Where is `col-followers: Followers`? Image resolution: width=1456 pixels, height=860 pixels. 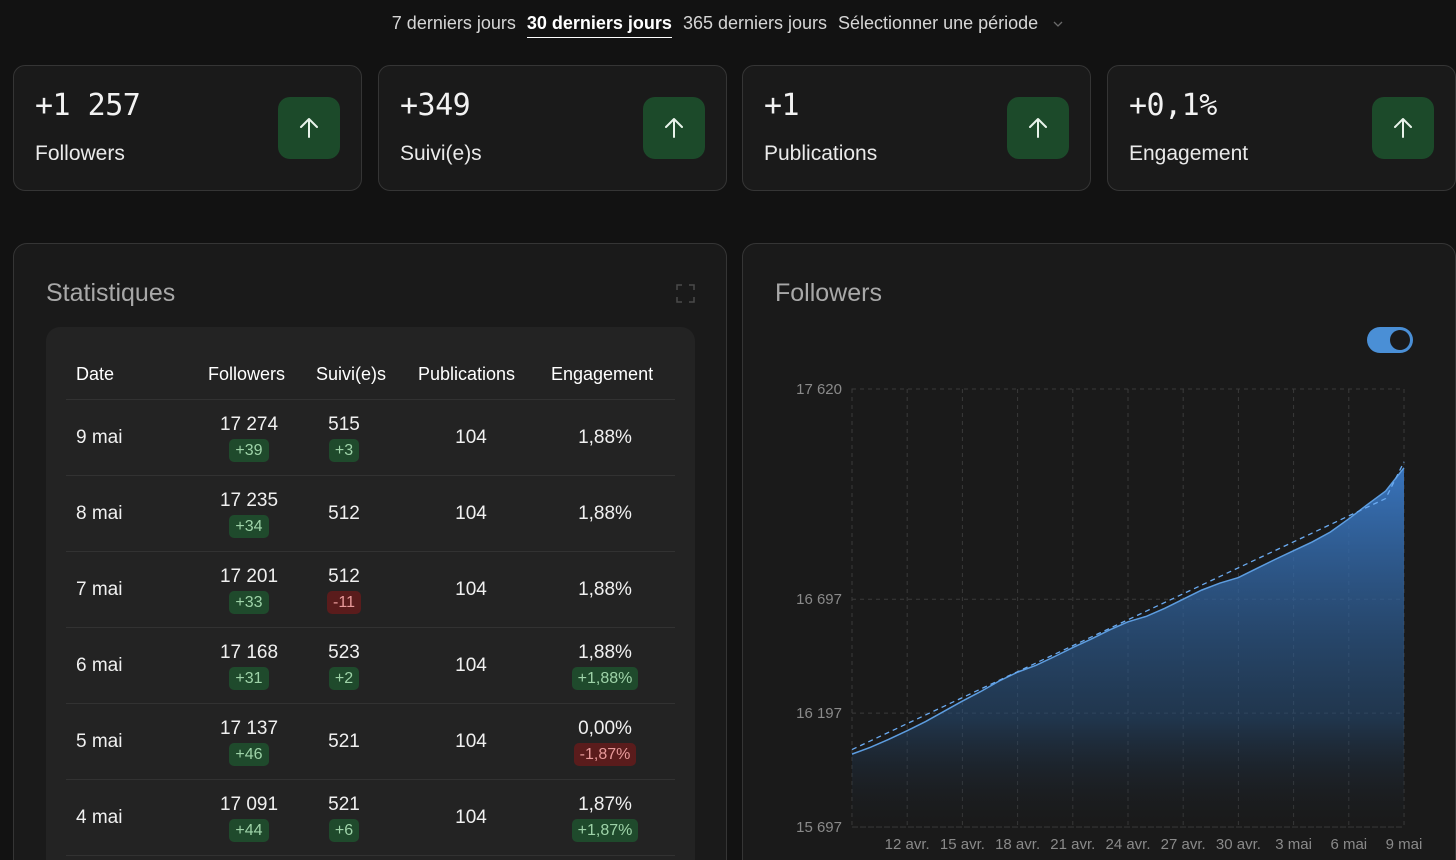
col-followers: Followers is located at coordinates (247, 374).